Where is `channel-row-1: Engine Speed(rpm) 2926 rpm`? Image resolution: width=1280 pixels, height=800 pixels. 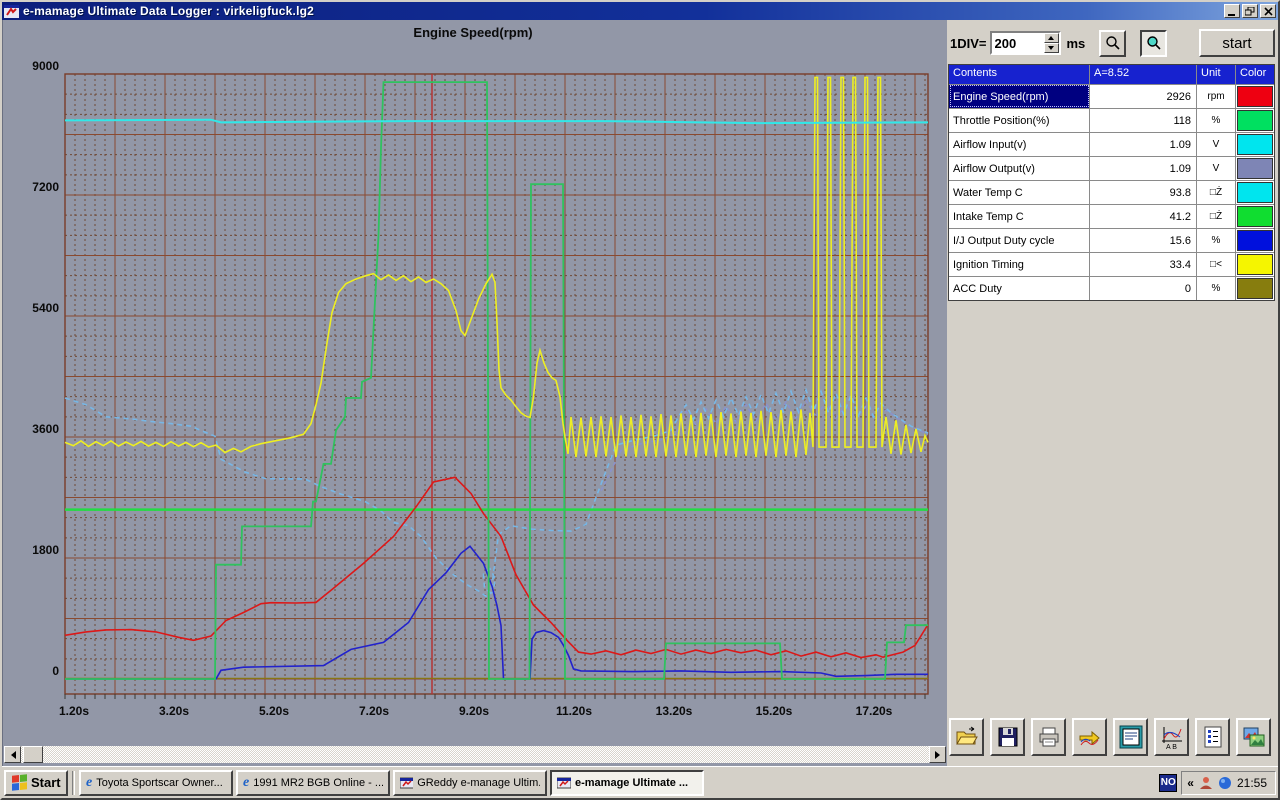
channel-row-1: Engine Speed(rpm) 2926 rpm is located at coordinates (1111, 96).